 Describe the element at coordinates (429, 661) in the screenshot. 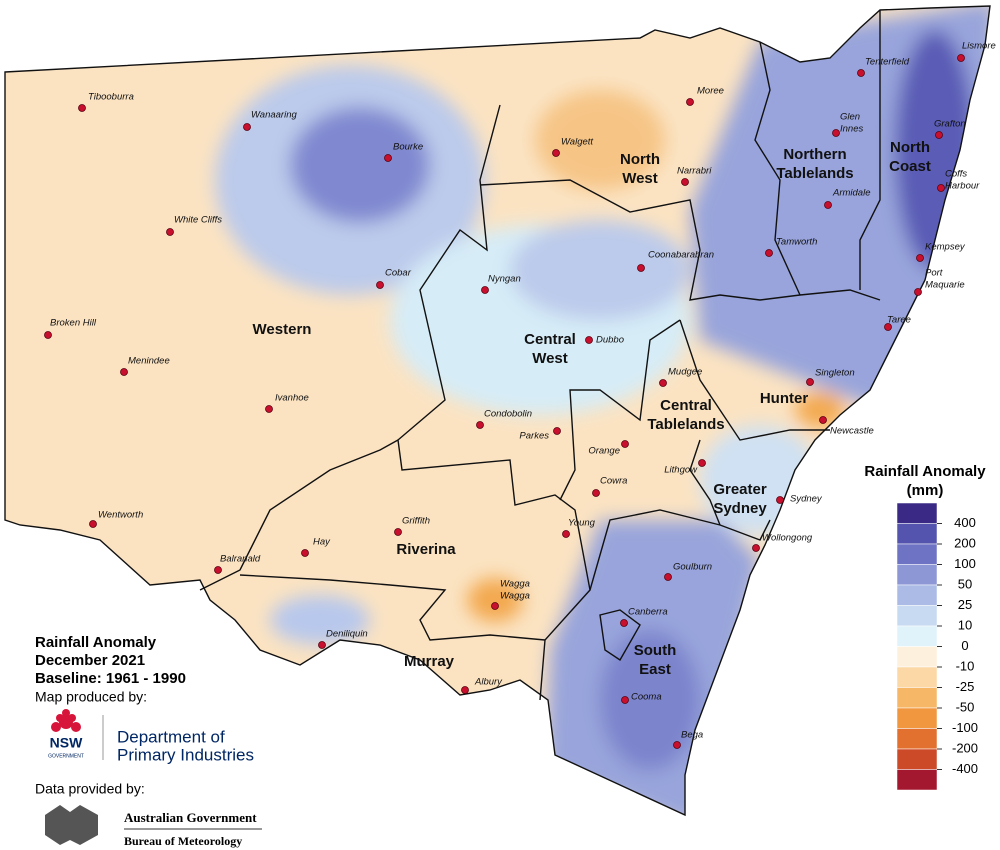

I see `region-label: Murray` at that location.